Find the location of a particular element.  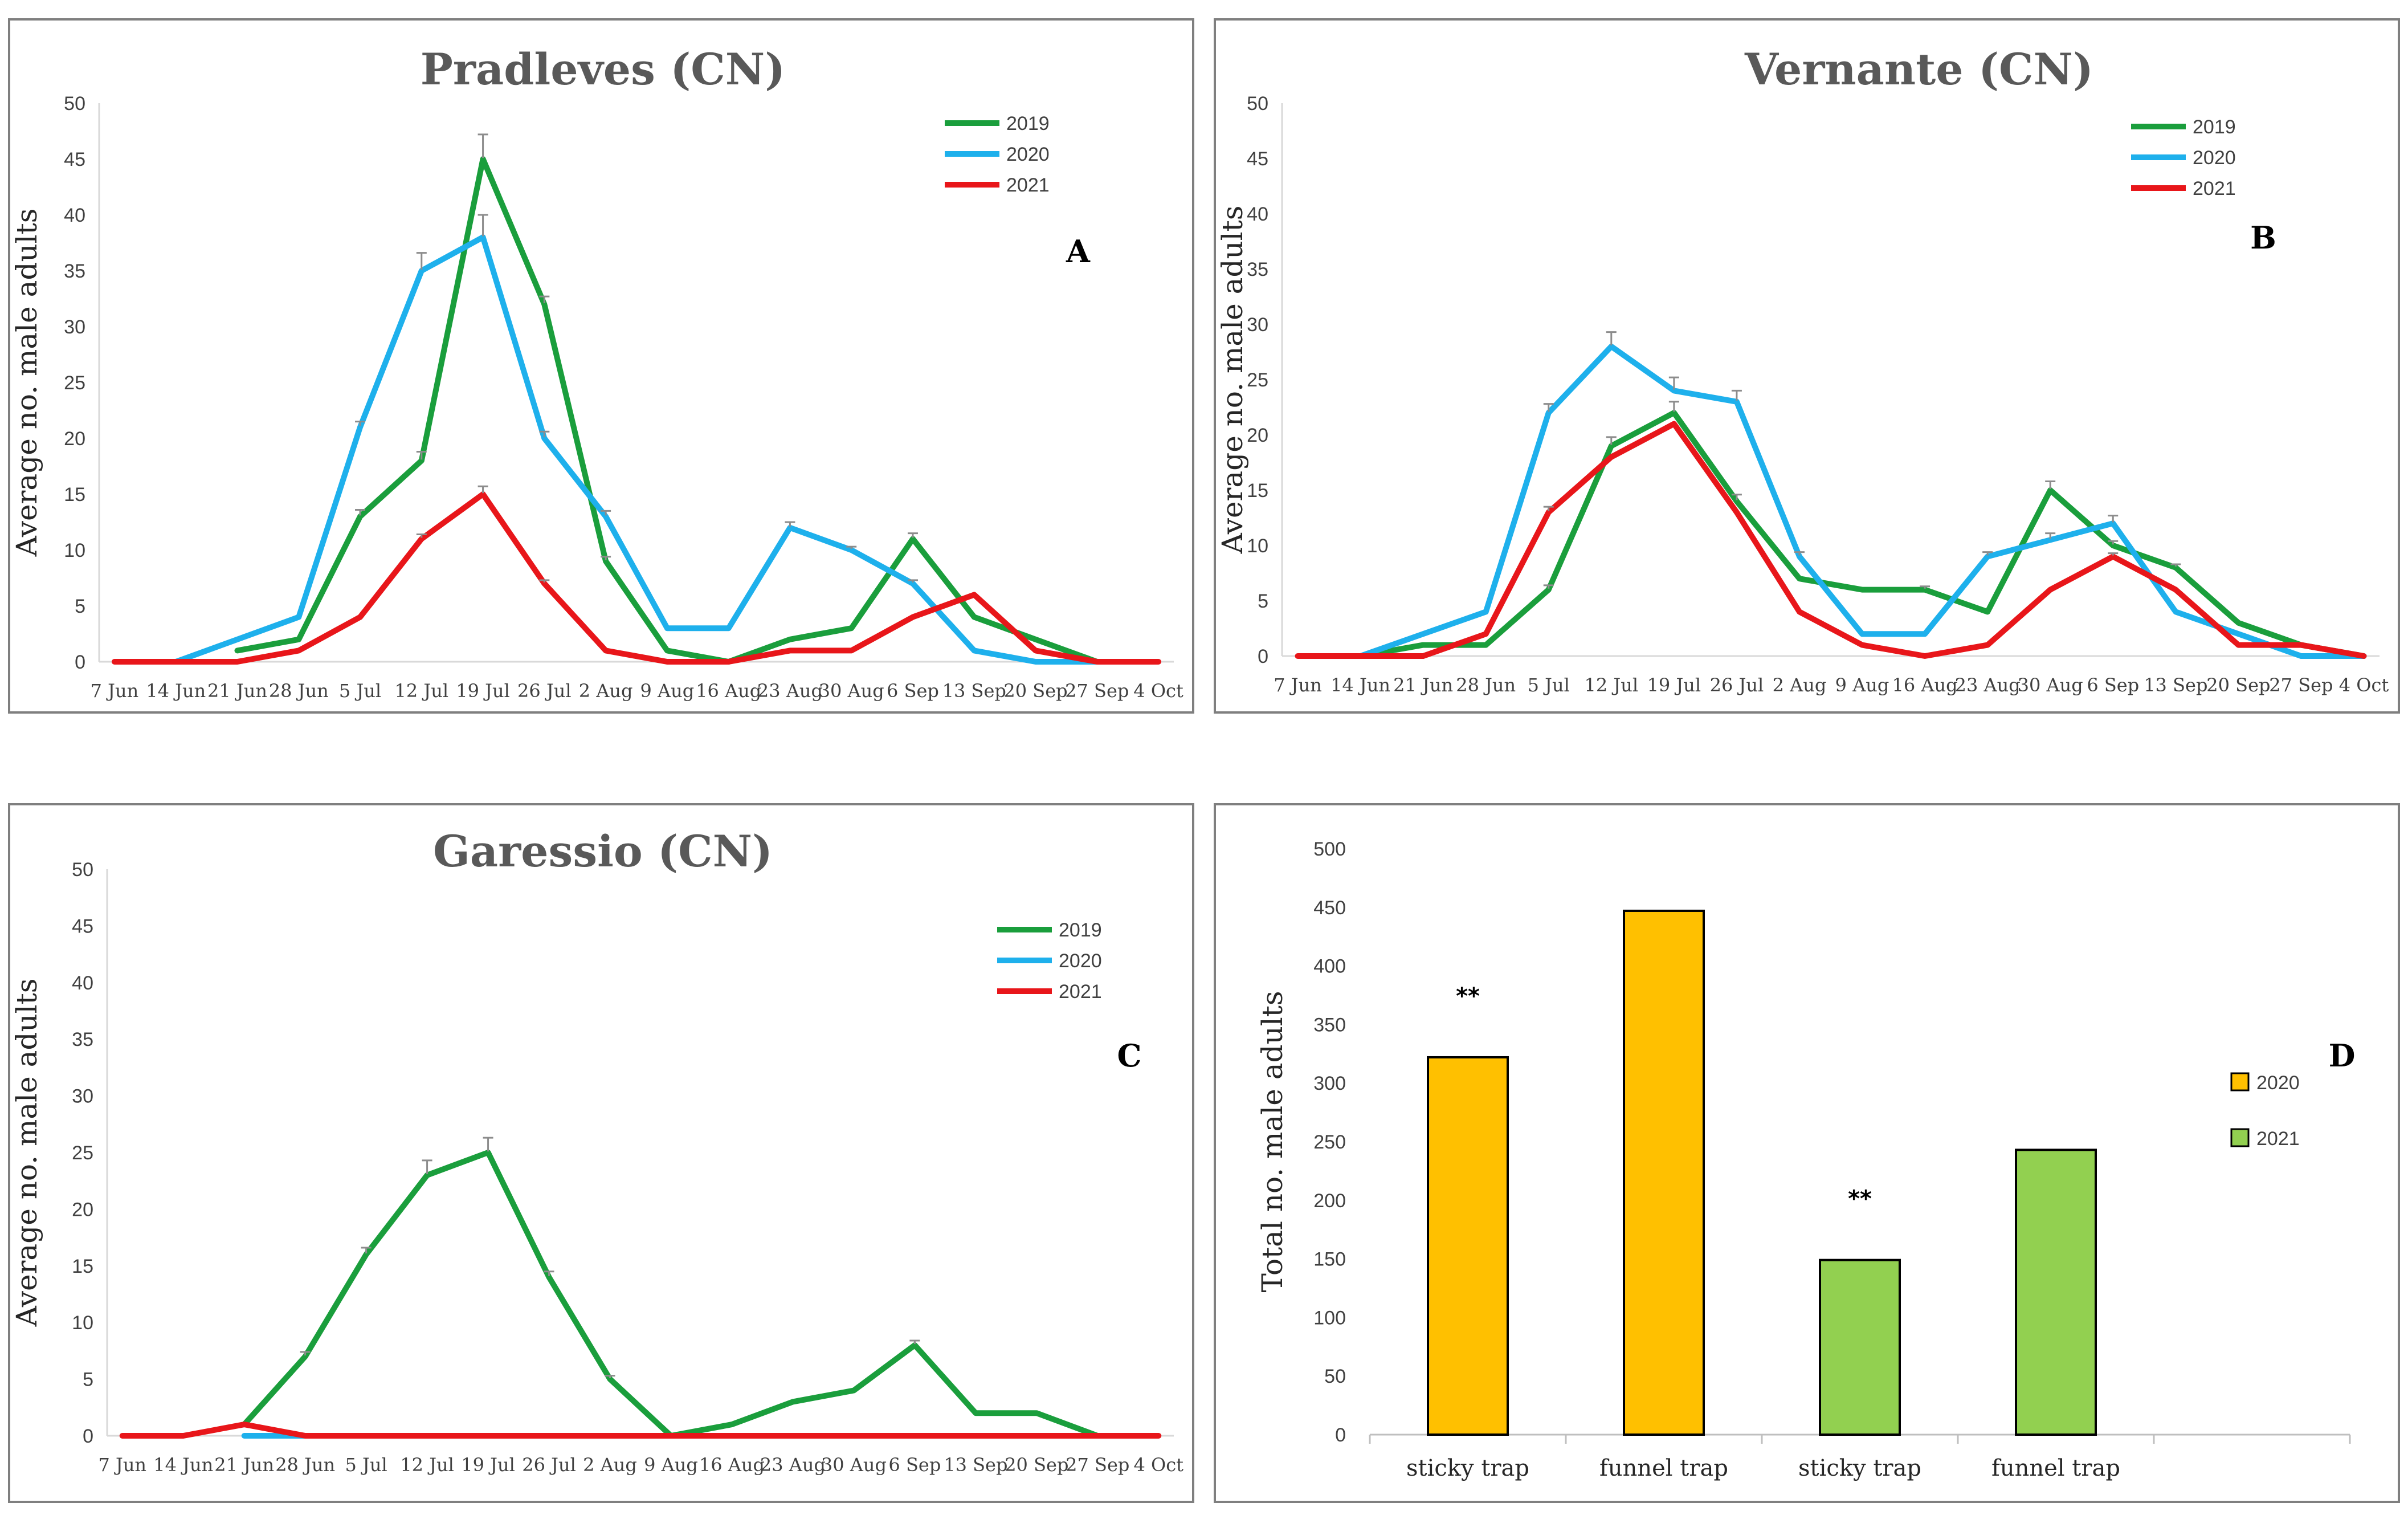

x-tick-label: 20 Sep is located at coordinates (2238, 685).